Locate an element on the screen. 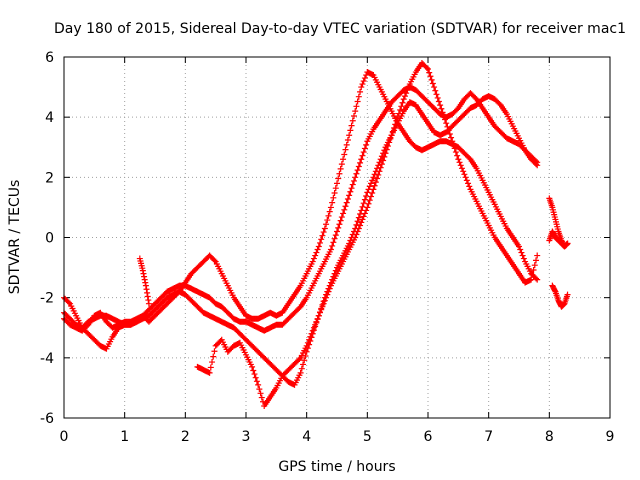 The height and width of the screenshot is (480, 640). x-tick-label: 3 is located at coordinates (246, 437).